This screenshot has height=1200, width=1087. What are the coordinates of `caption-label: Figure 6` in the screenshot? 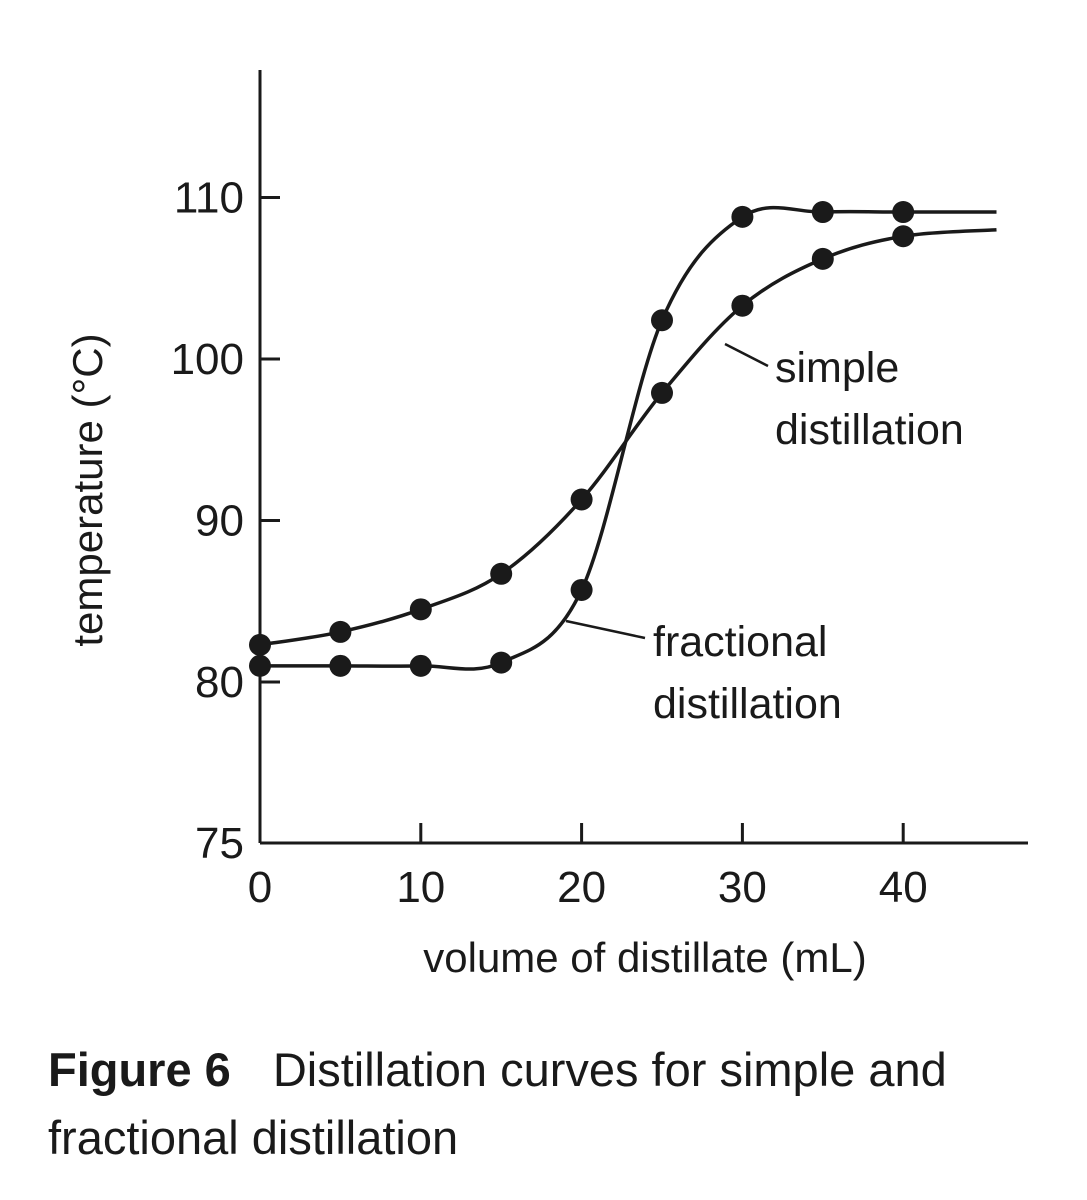 It's located at (139, 1069).